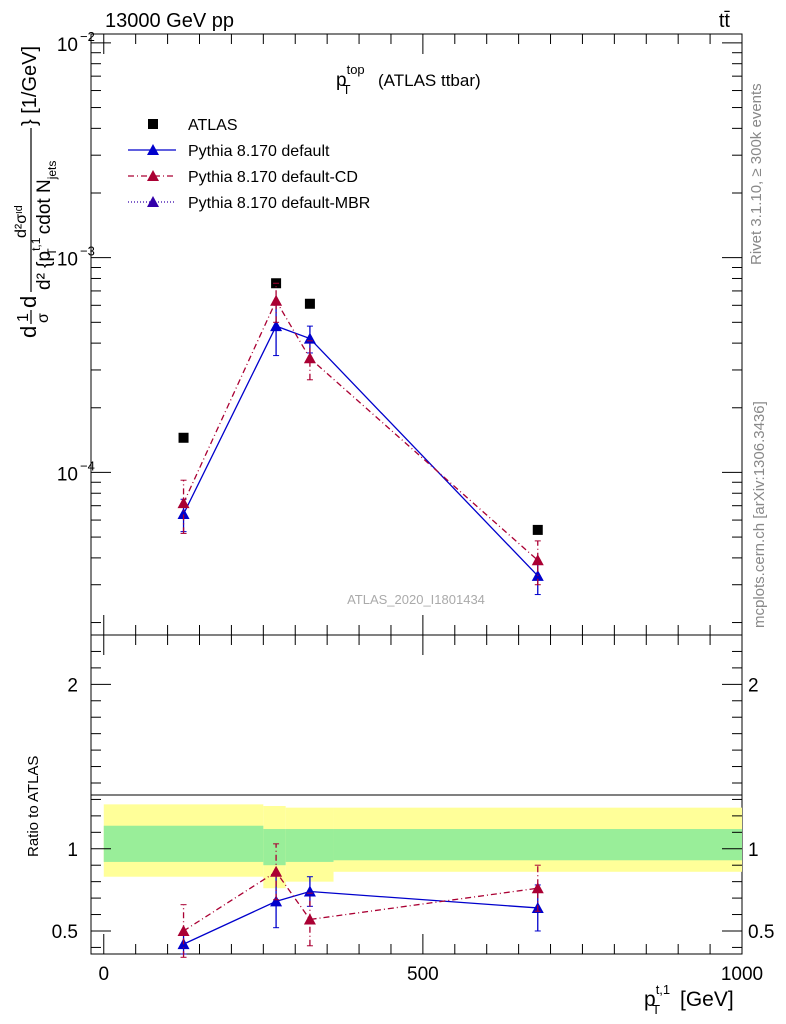 Image resolution: width=786 pixels, height=1024 pixels. I want to click on legend-pythia-8-170-default-marker, so click(153, 149).